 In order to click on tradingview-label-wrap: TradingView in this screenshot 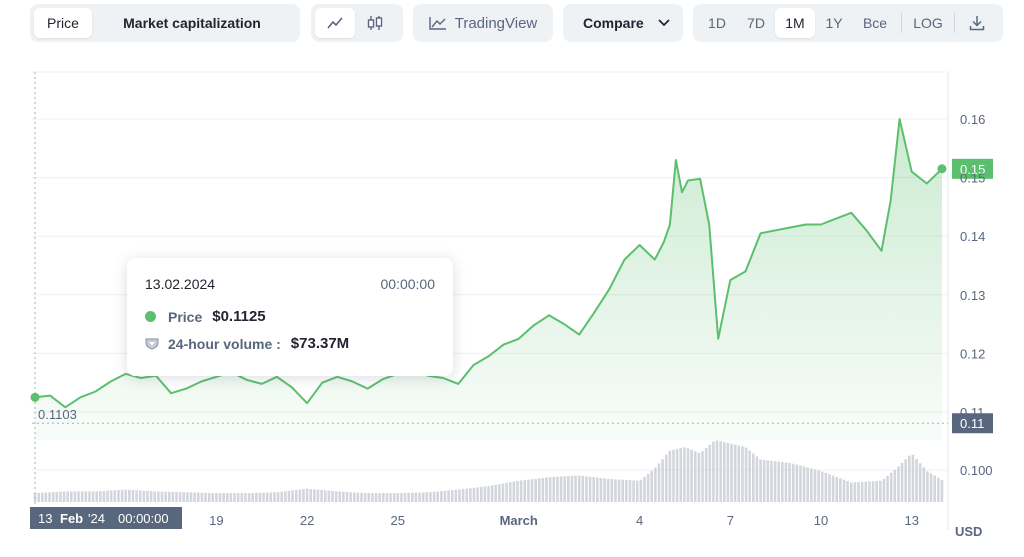, I will do `click(483, 23)`.